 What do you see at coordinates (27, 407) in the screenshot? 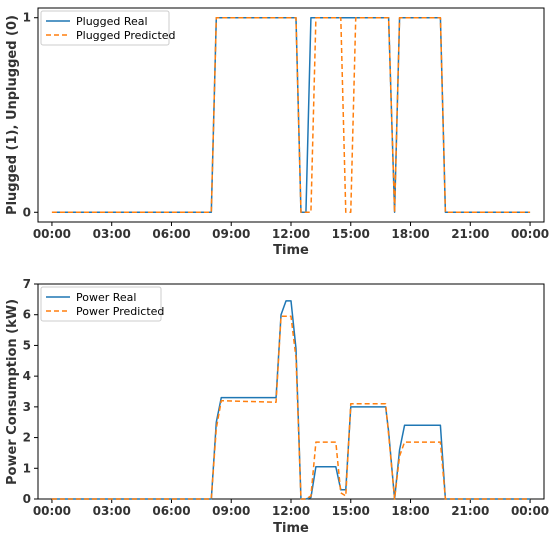
I see `power-y-tick-label: 3` at bounding box center [27, 407].